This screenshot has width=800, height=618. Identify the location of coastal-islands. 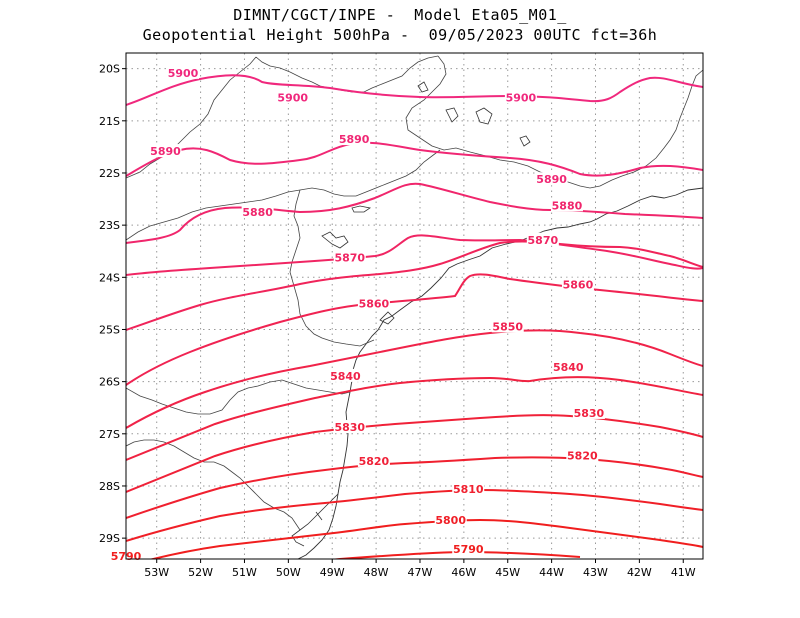
(426, 203).